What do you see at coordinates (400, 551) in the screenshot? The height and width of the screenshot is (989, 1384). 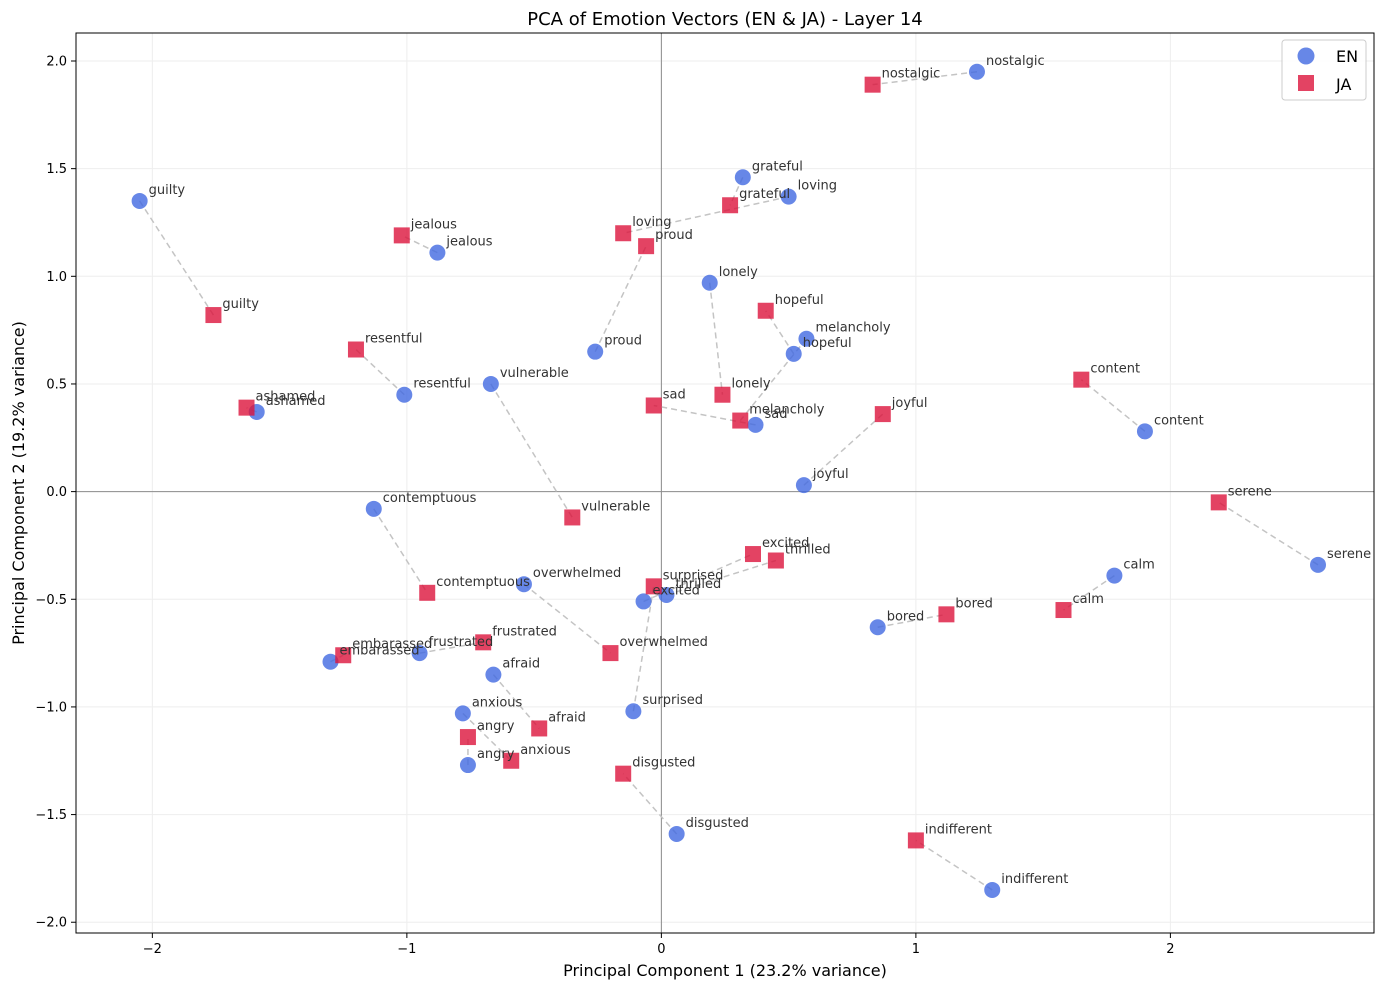 I see `pair-line-contemptuous` at bounding box center [400, 551].